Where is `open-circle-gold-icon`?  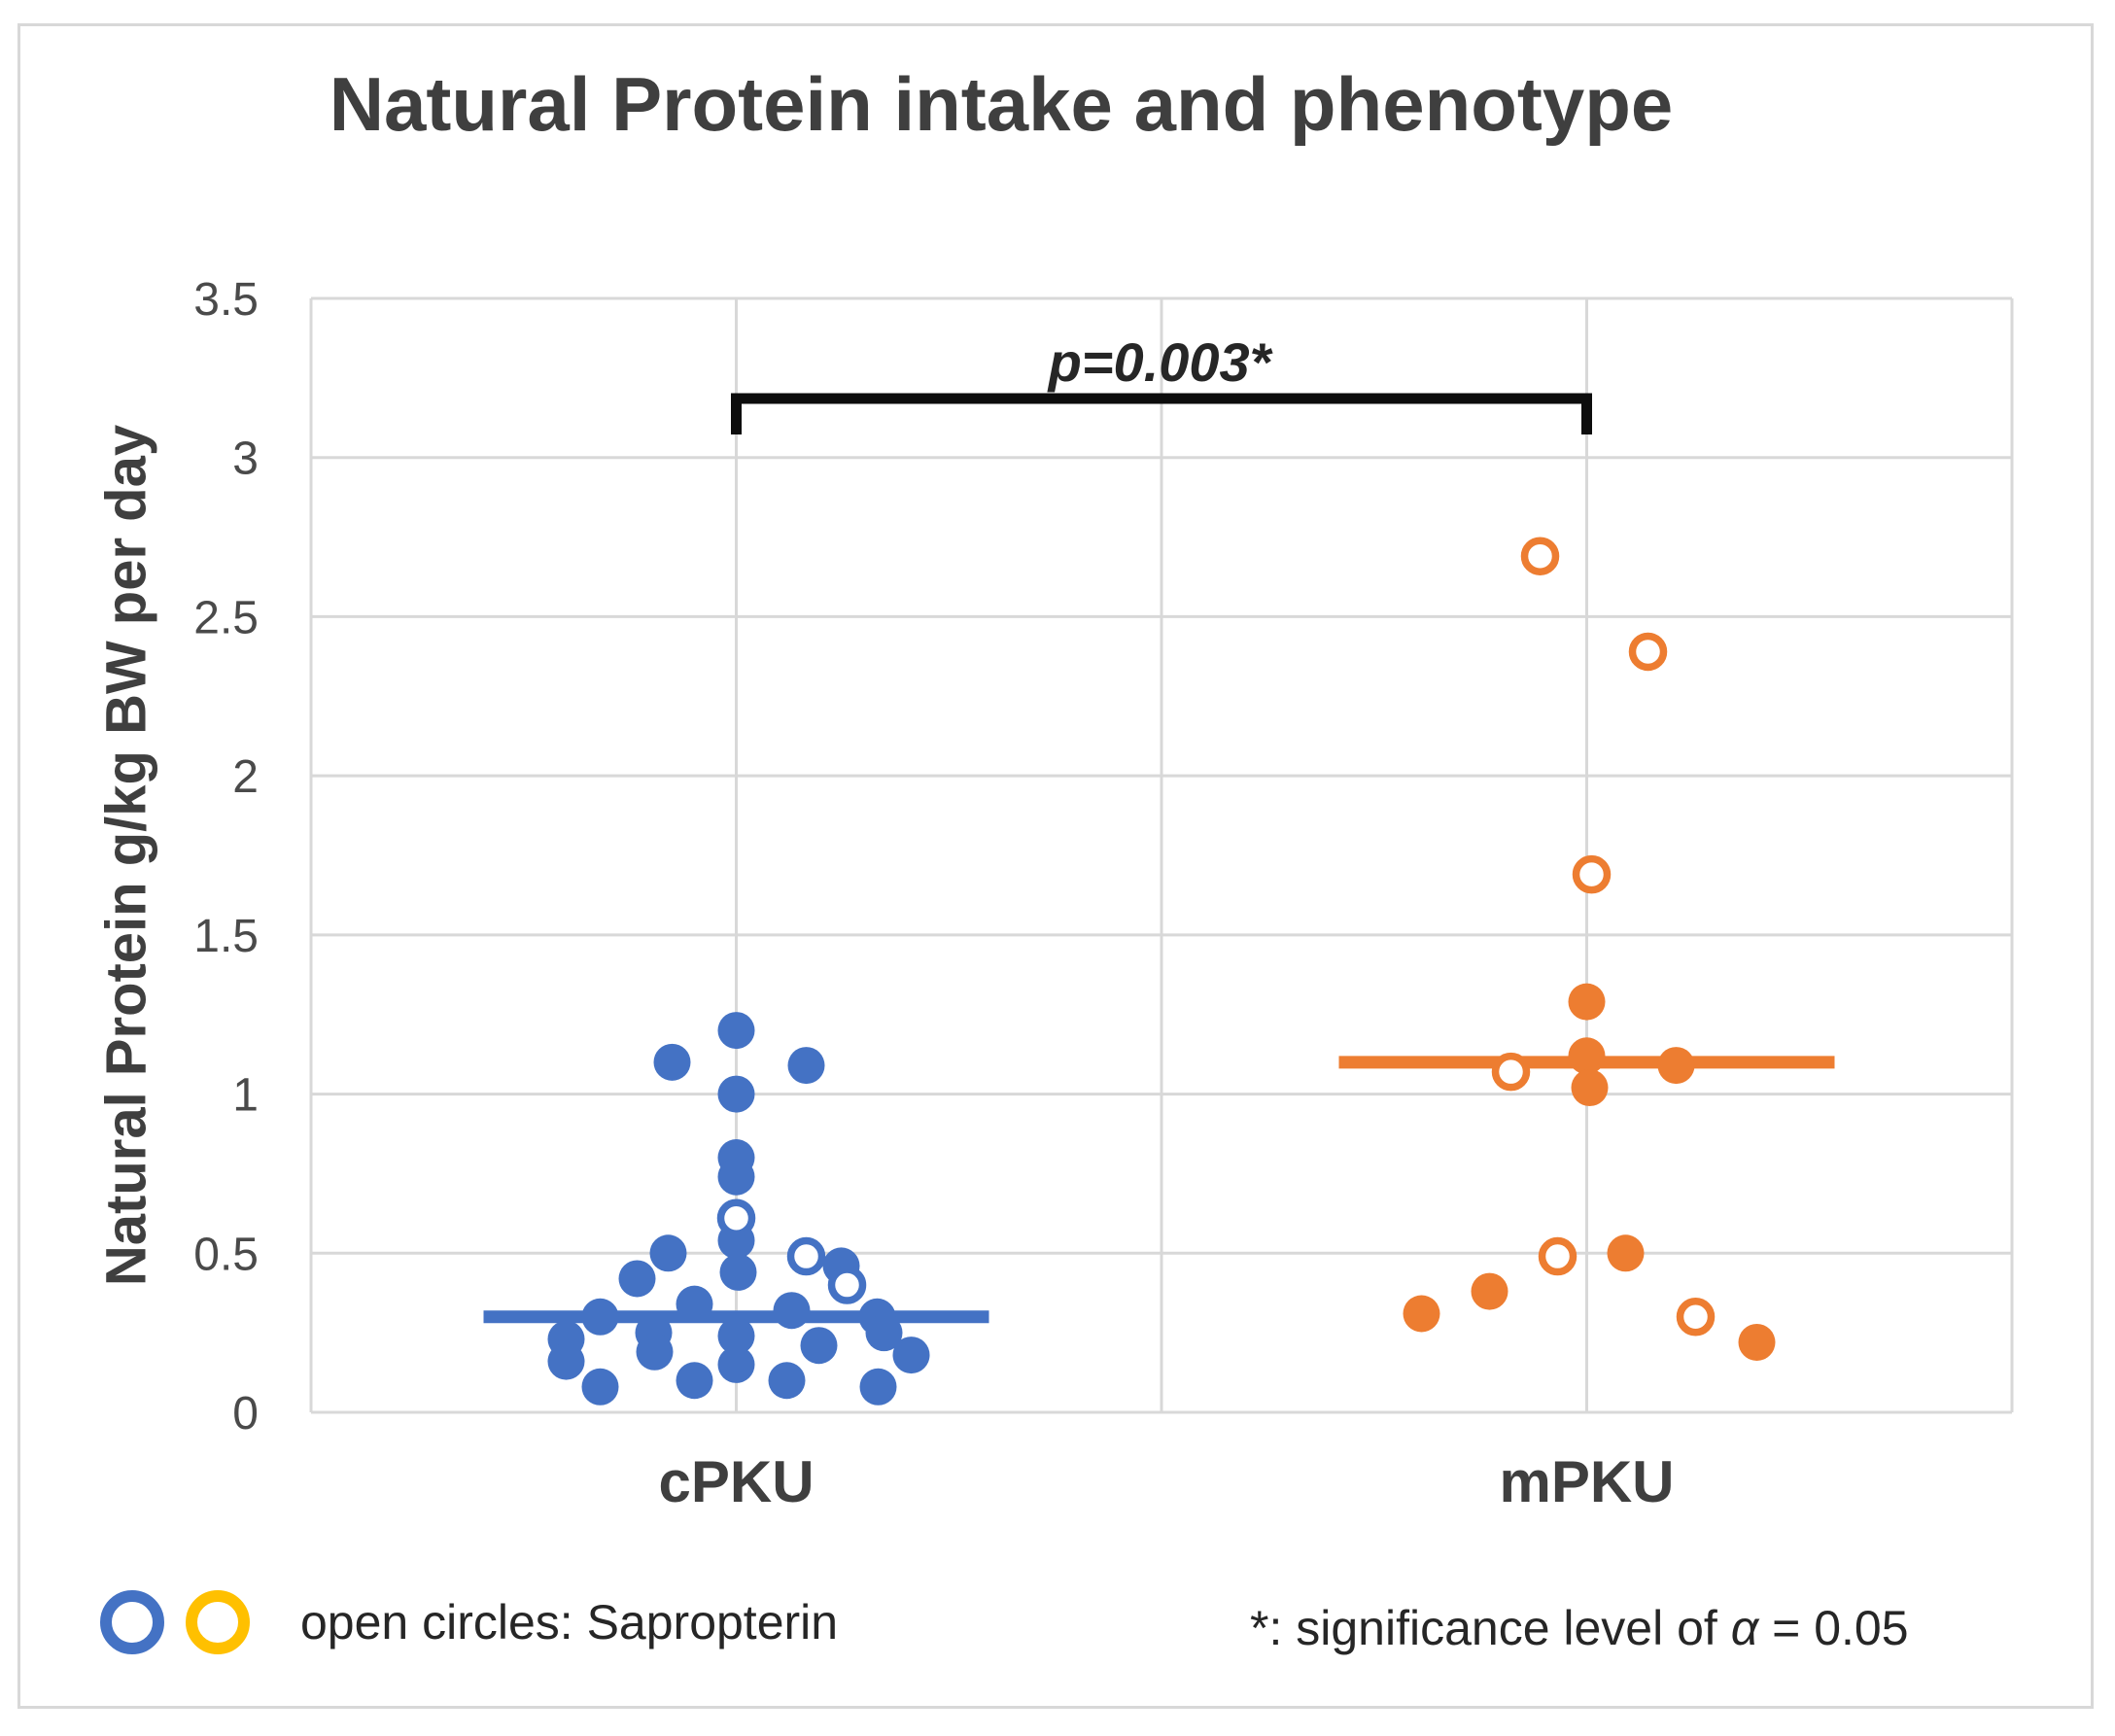
open-circle-gold-icon is located at coordinates (218, 1622).